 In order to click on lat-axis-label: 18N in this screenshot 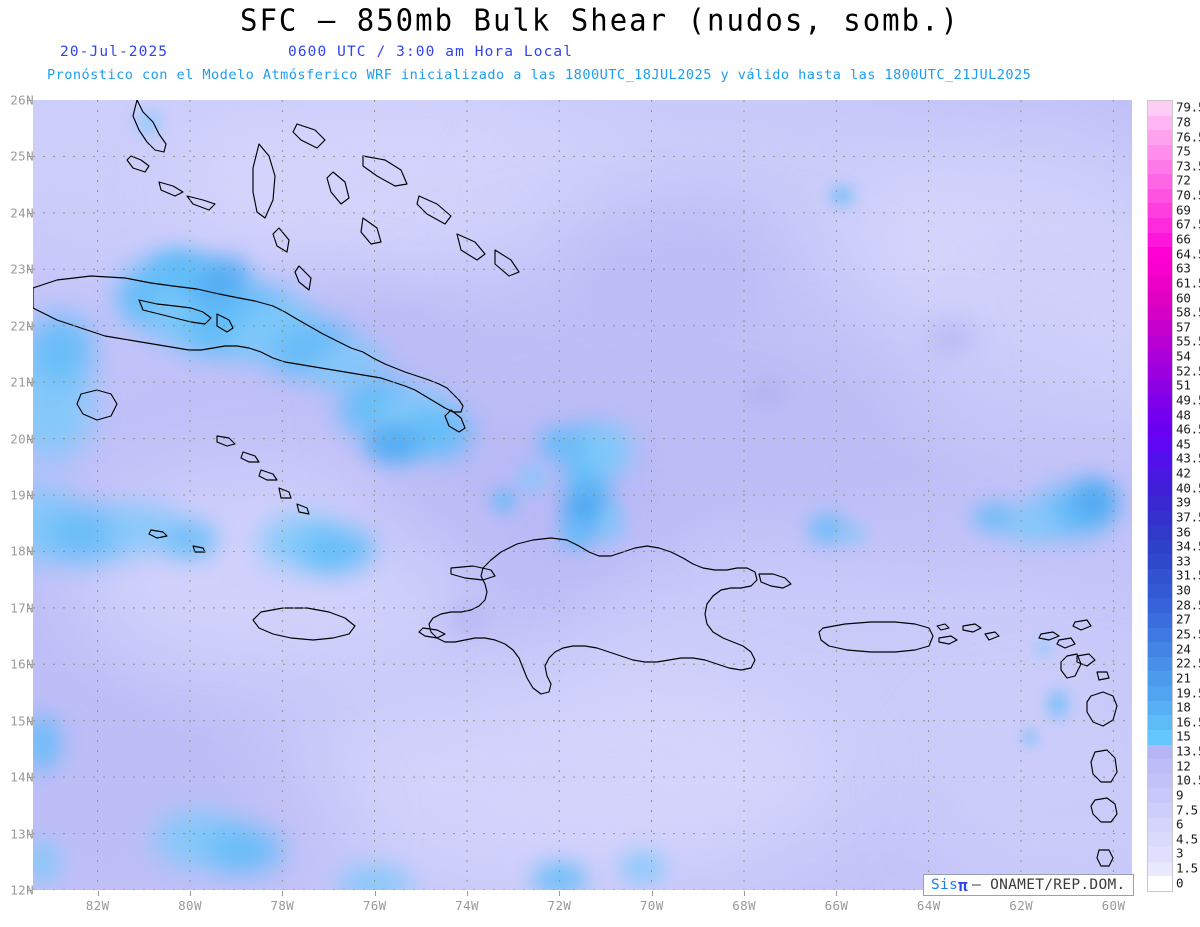, I will do `click(22, 551)`.